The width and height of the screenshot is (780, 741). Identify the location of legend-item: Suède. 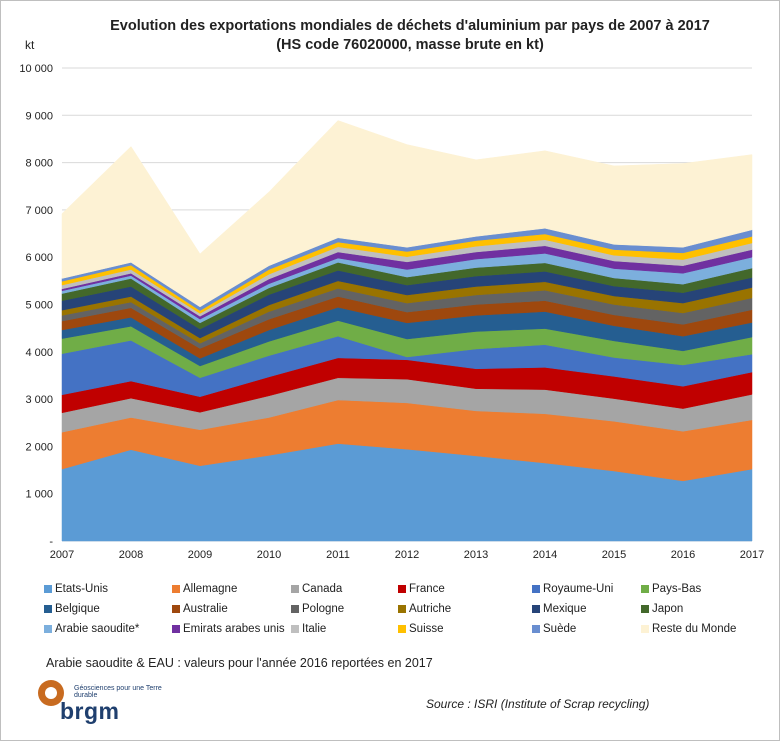
(554, 629).